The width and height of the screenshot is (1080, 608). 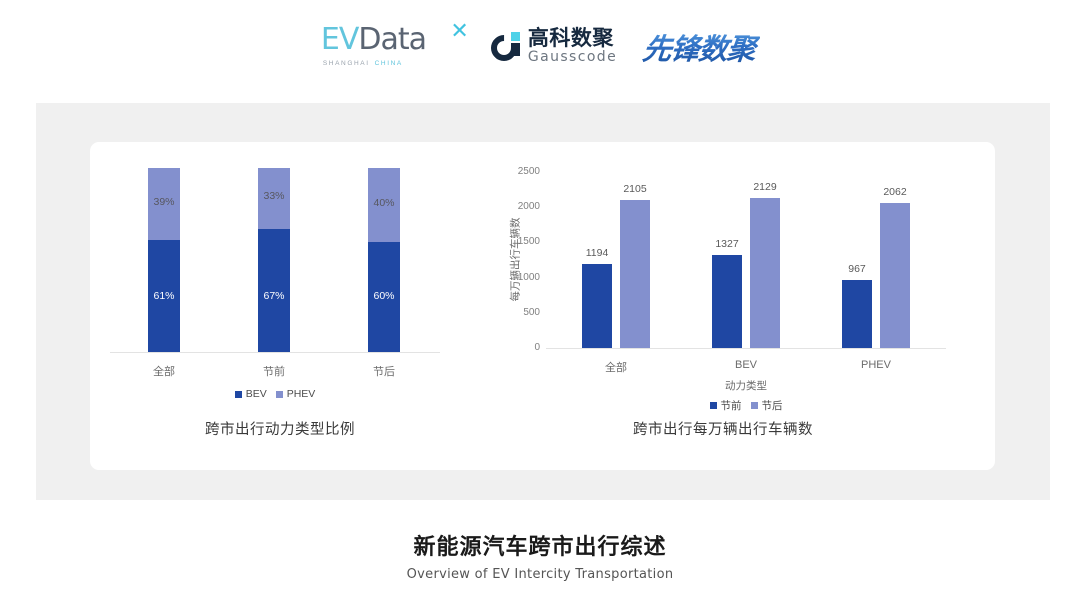 I want to click on bar-jieqian-phev, so click(x=274, y=198).